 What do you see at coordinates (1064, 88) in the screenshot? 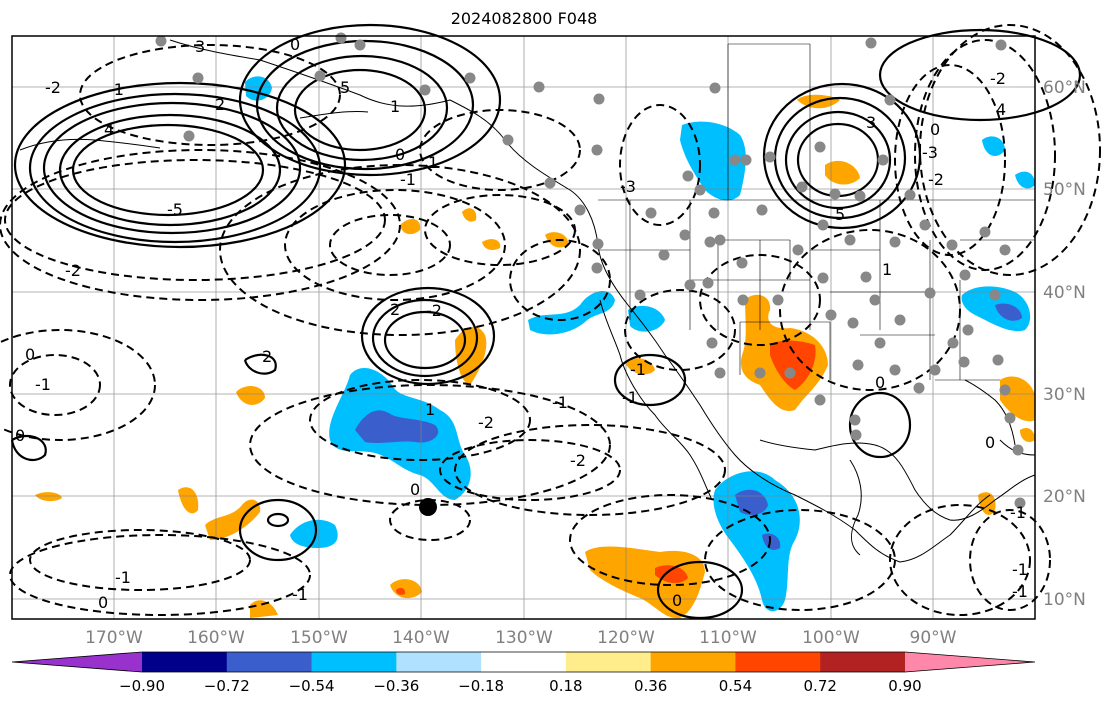
I see `lat-label: 60°N` at bounding box center [1064, 88].